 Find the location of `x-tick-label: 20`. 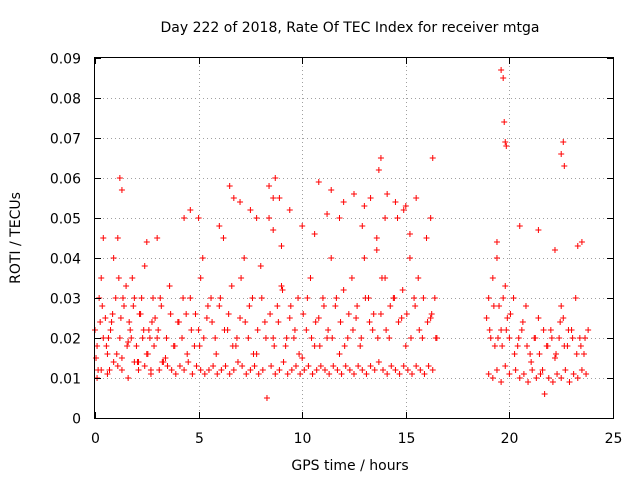

x-tick-label: 20 is located at coordinates (510, 439).